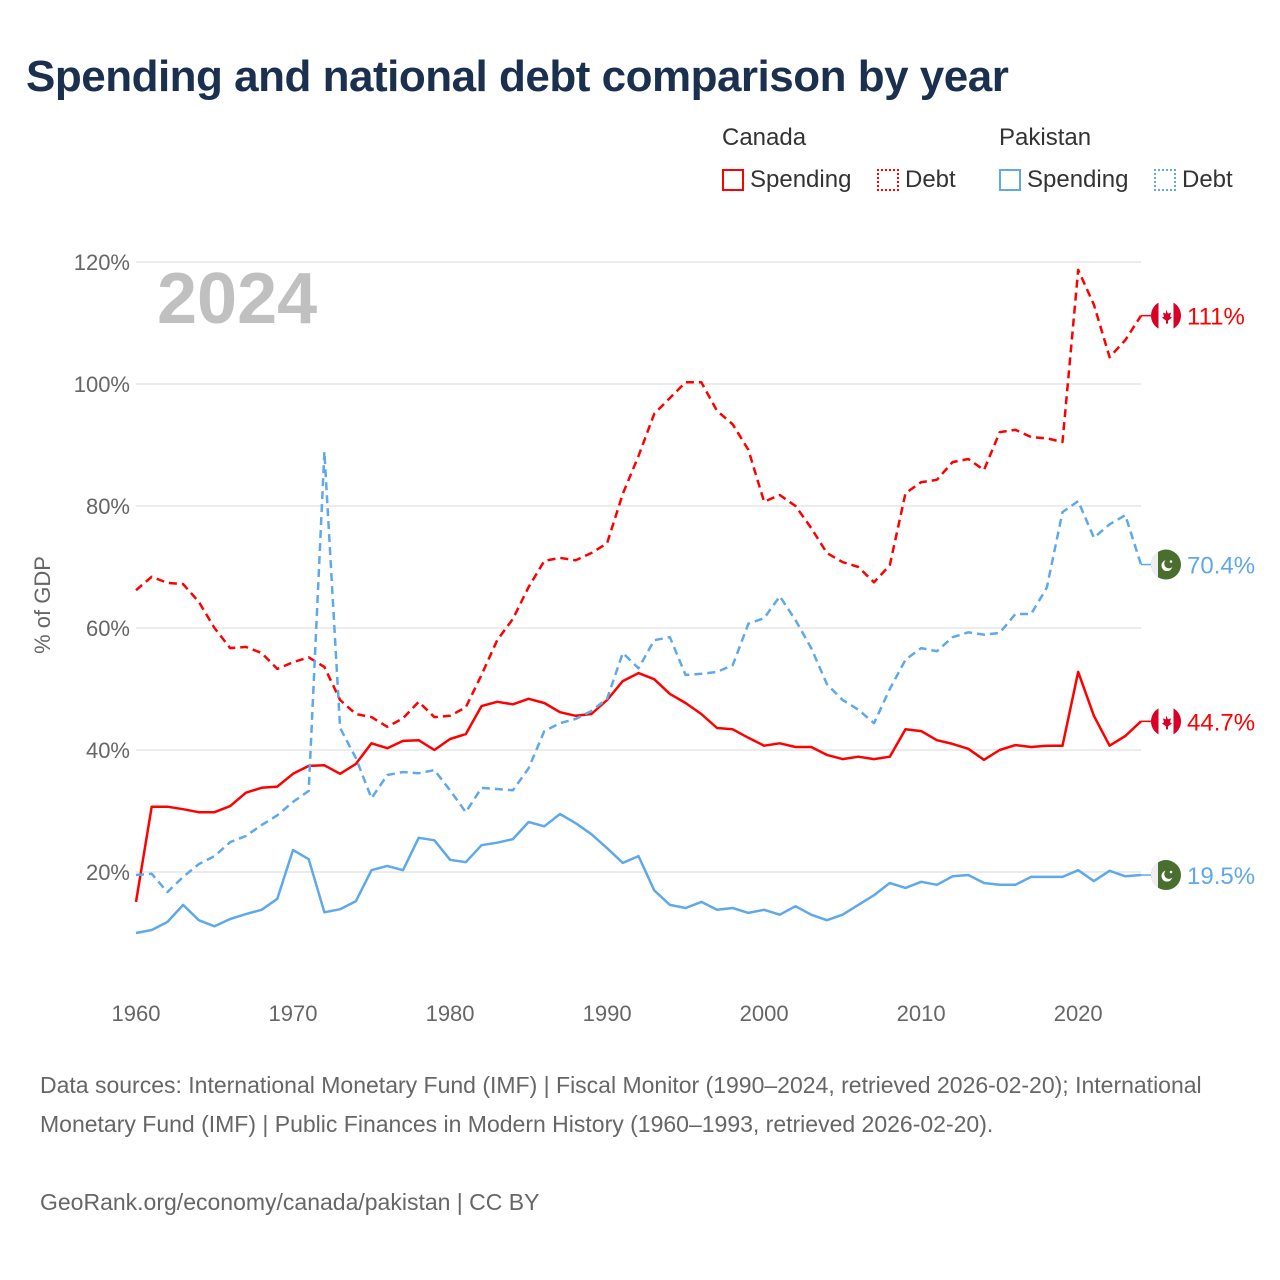 The width and height of the screenshot is (1280, 1280). I want to click on legend-pakistan-spending: Spending, so click(1063, 180).